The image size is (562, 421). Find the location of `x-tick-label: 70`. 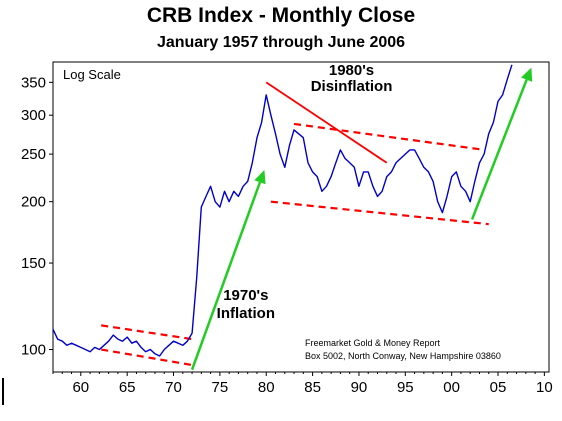

x-tick-label: 70 is located at coordinates (173, 387).